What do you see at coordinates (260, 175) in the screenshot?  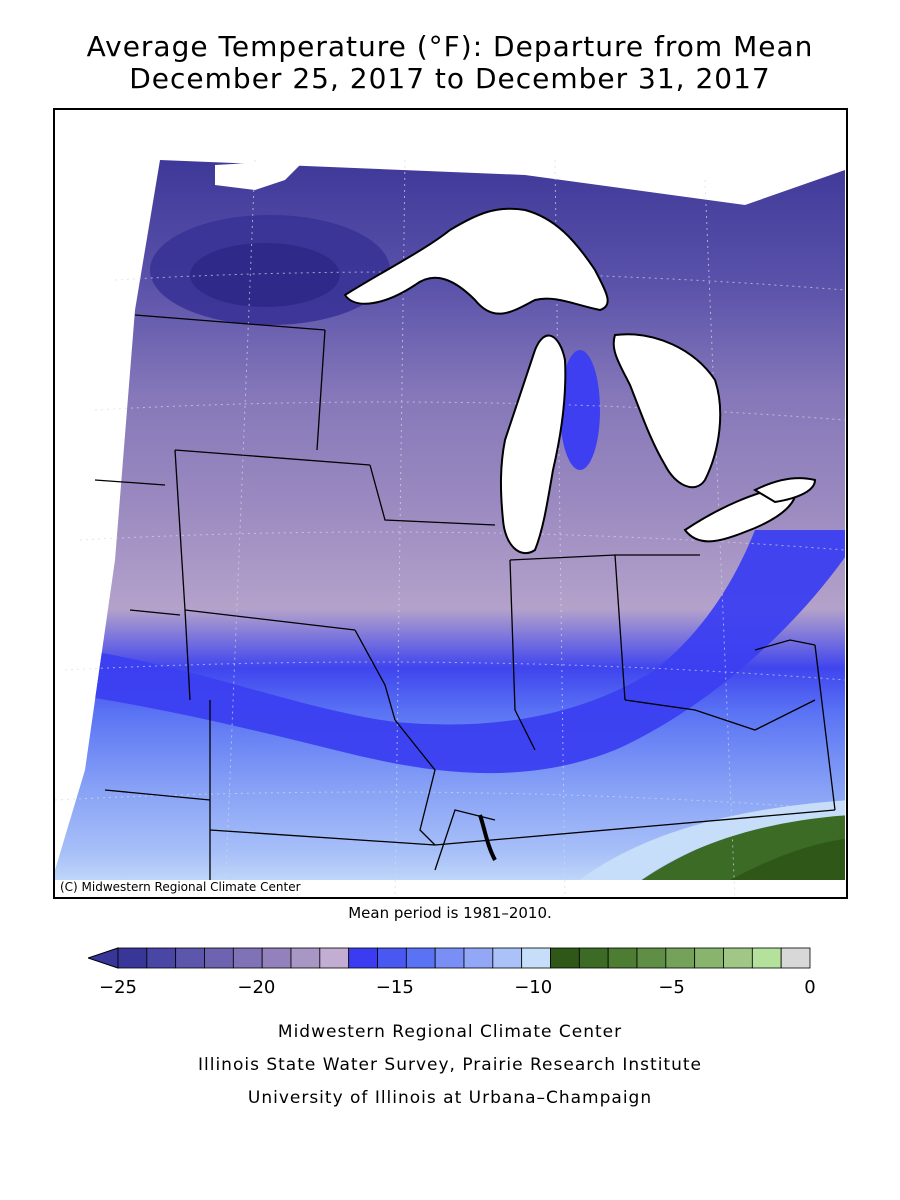 I see `canada-blank` at bounding box center [260, 175].